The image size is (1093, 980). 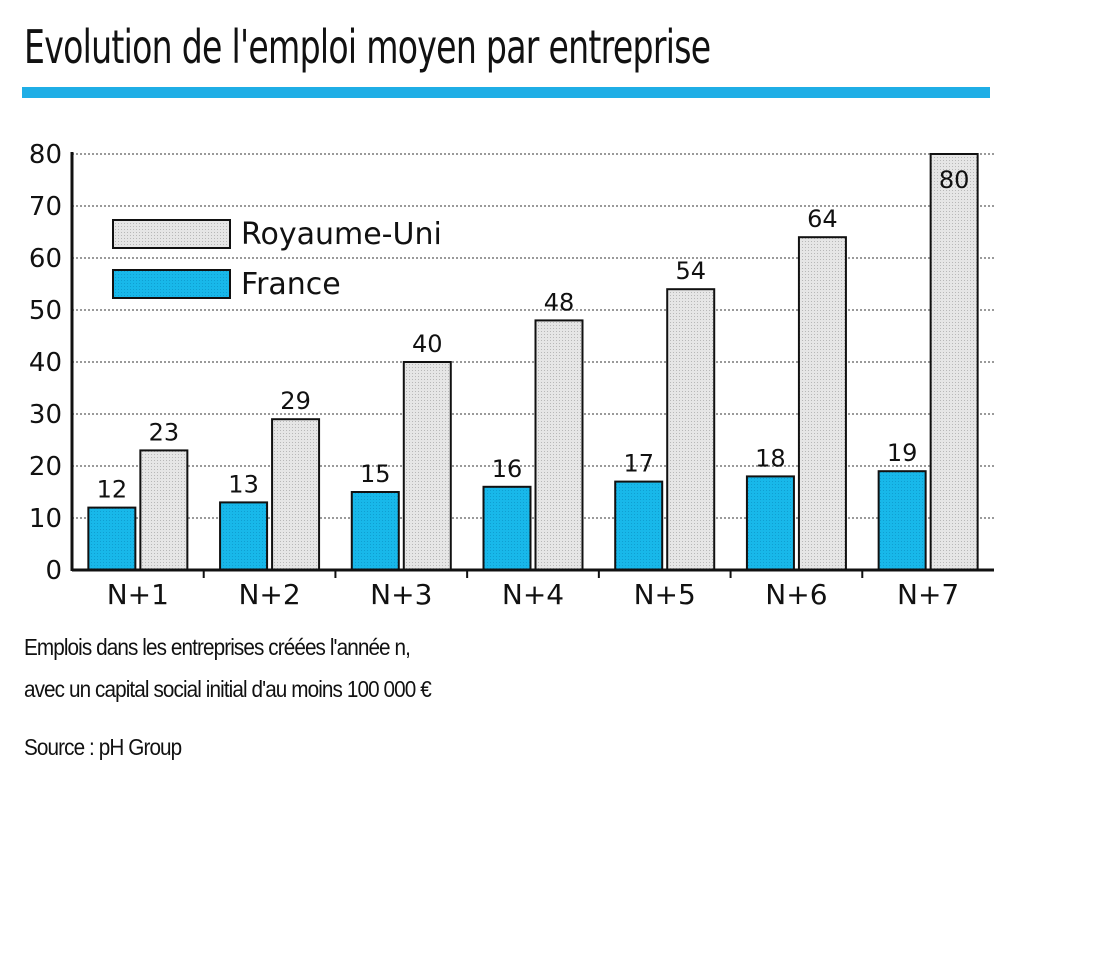 I want to click on source-note: Source : pH Group, so click(x=103, y=747).